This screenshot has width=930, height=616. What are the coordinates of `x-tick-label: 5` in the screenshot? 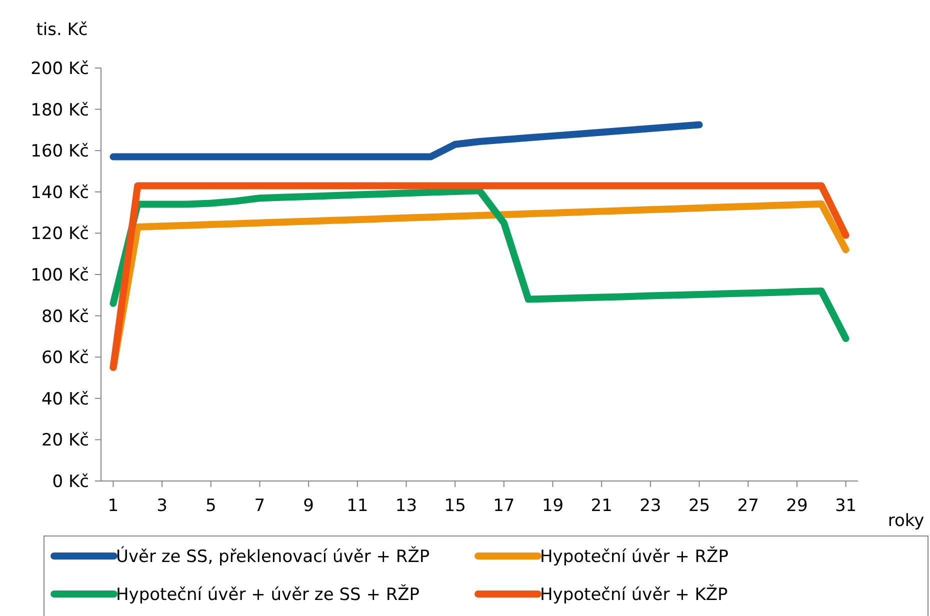 It's located at (210, 506).